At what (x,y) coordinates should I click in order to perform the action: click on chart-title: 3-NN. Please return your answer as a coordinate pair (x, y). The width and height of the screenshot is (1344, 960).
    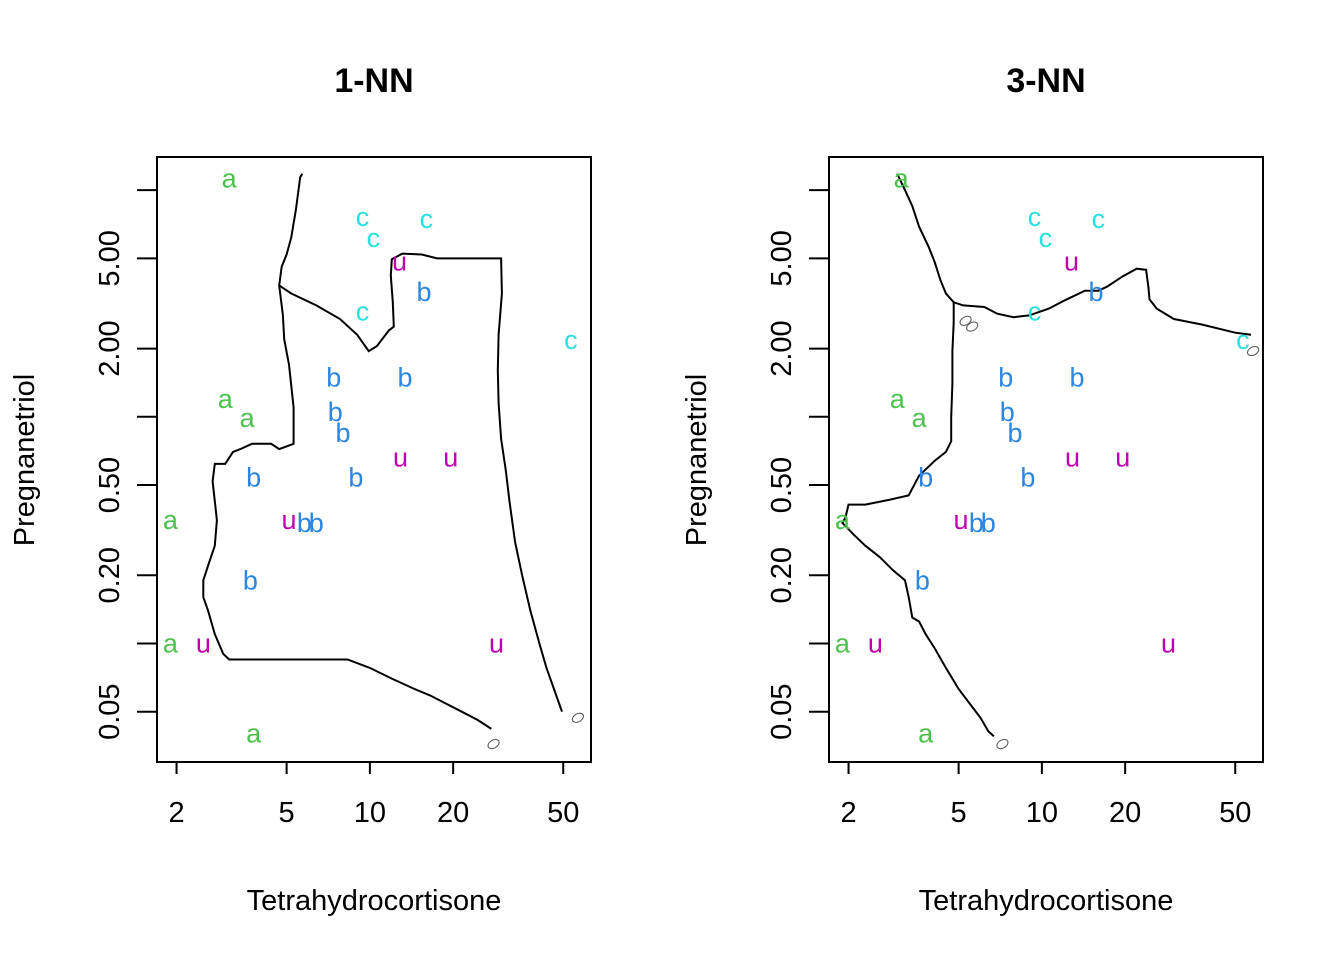
    Looking at the image, I should click on (1045, 81).